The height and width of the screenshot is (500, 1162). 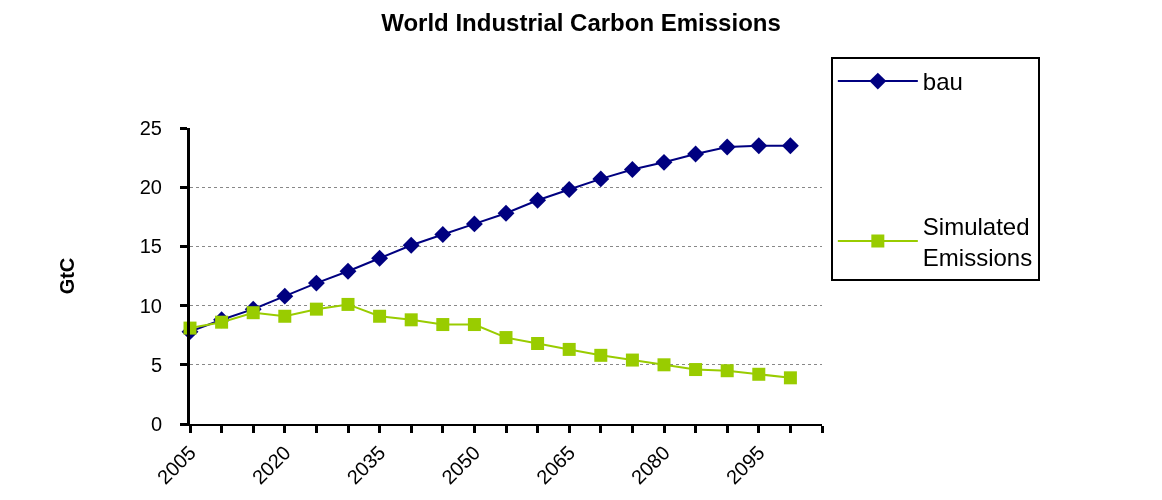 I want to click on legend-label: bau, so click(x=942, y=82).